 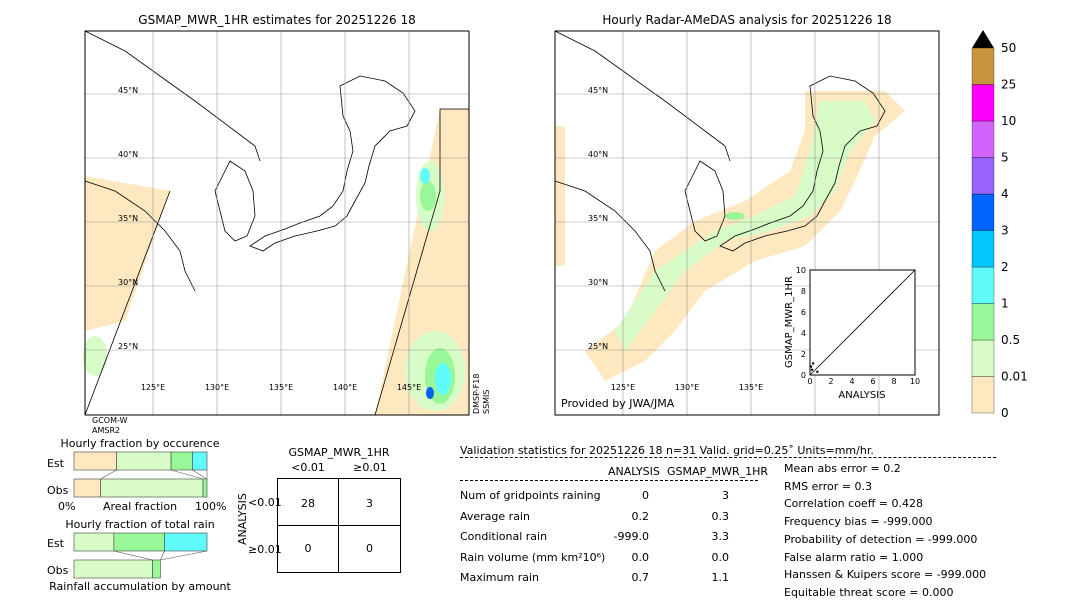 What do you see at coordinates (211, 506) in the screenshot?
I see `tick-100: 100%` at bounding box center [211, 506].